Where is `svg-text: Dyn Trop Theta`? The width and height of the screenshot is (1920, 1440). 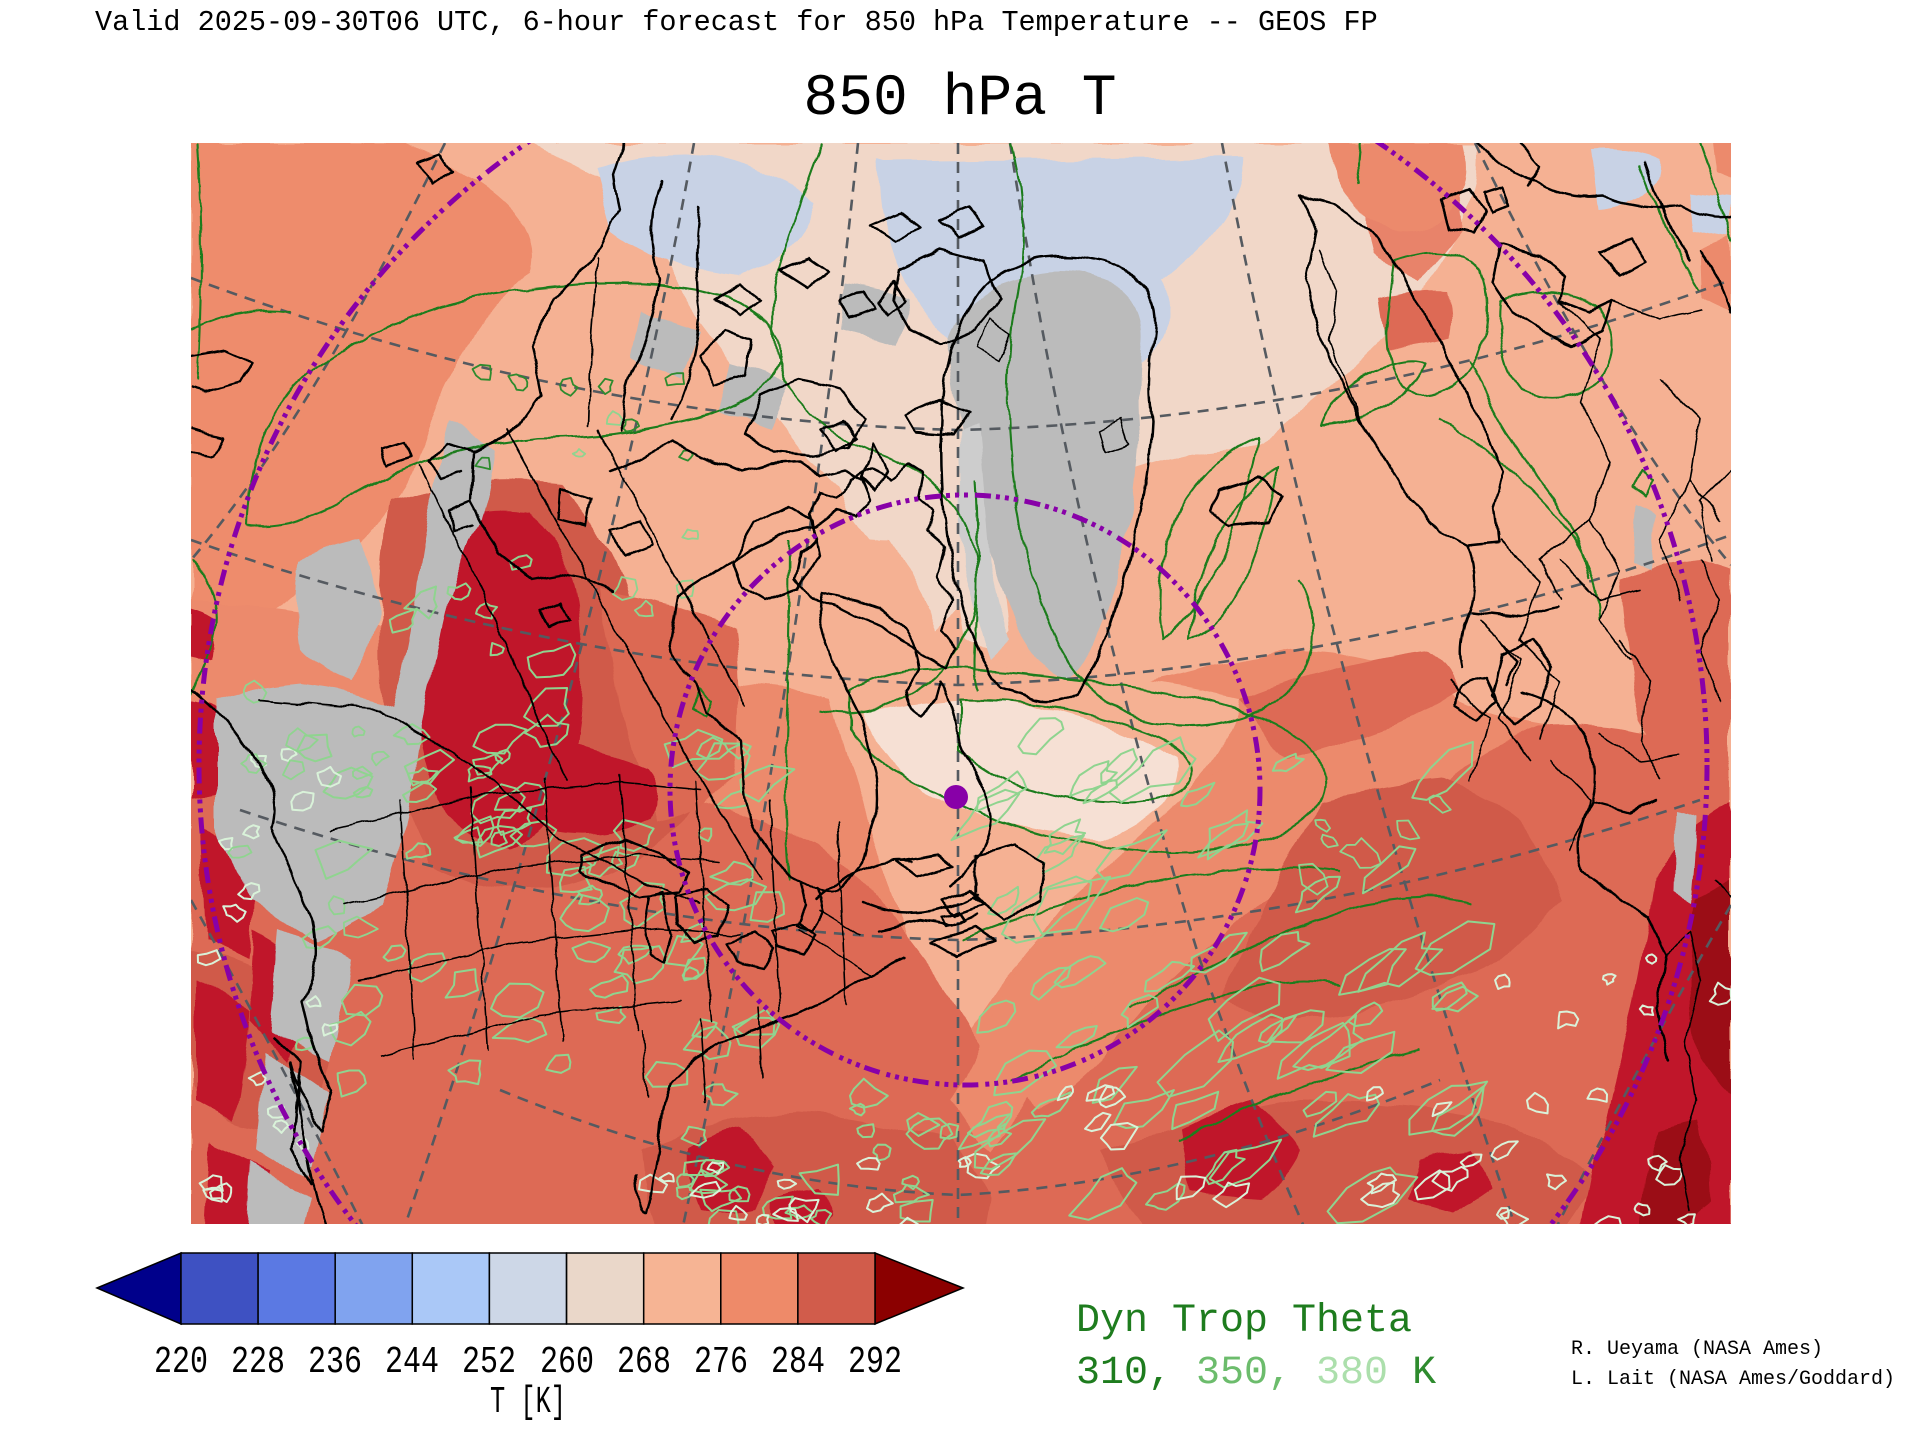
svg-text: Dyn Trop Theta is located at coordinates (1244, 1321).